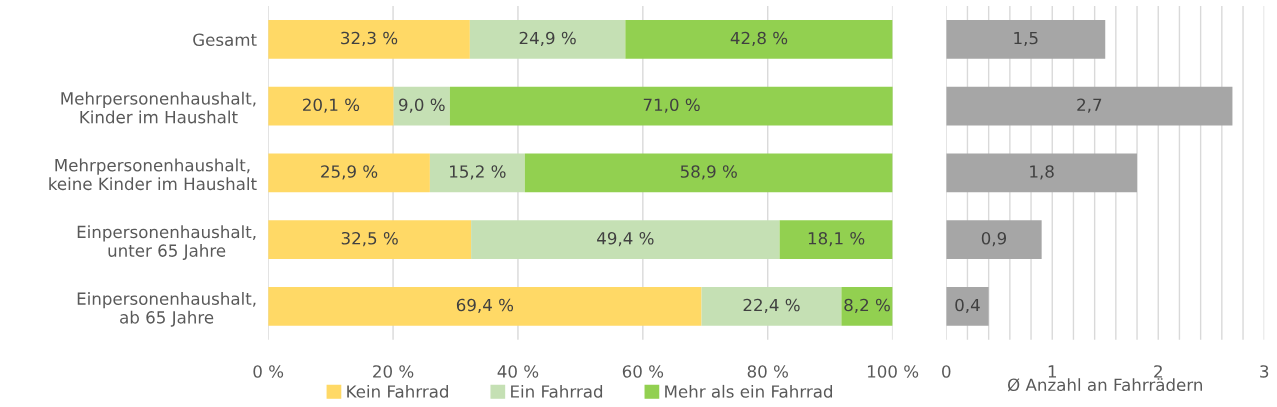 The image size is (1277, 407). I want to click on data-label: 20,1 %, so click(331, 105).